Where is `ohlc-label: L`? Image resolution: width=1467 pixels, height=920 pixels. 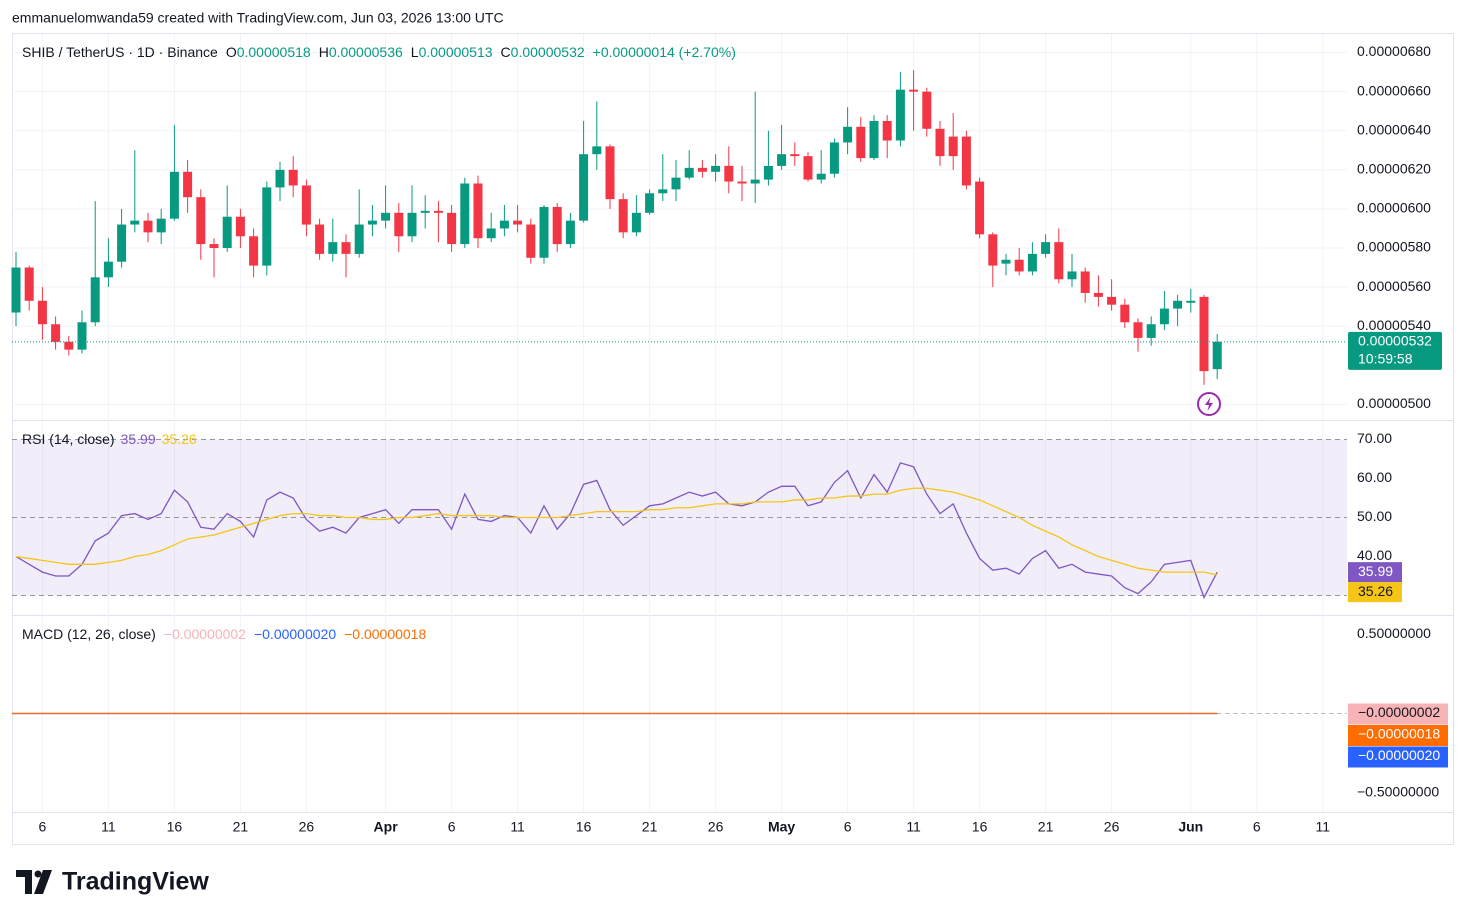
ohlc-label: L is located at coordinates (415, 52).